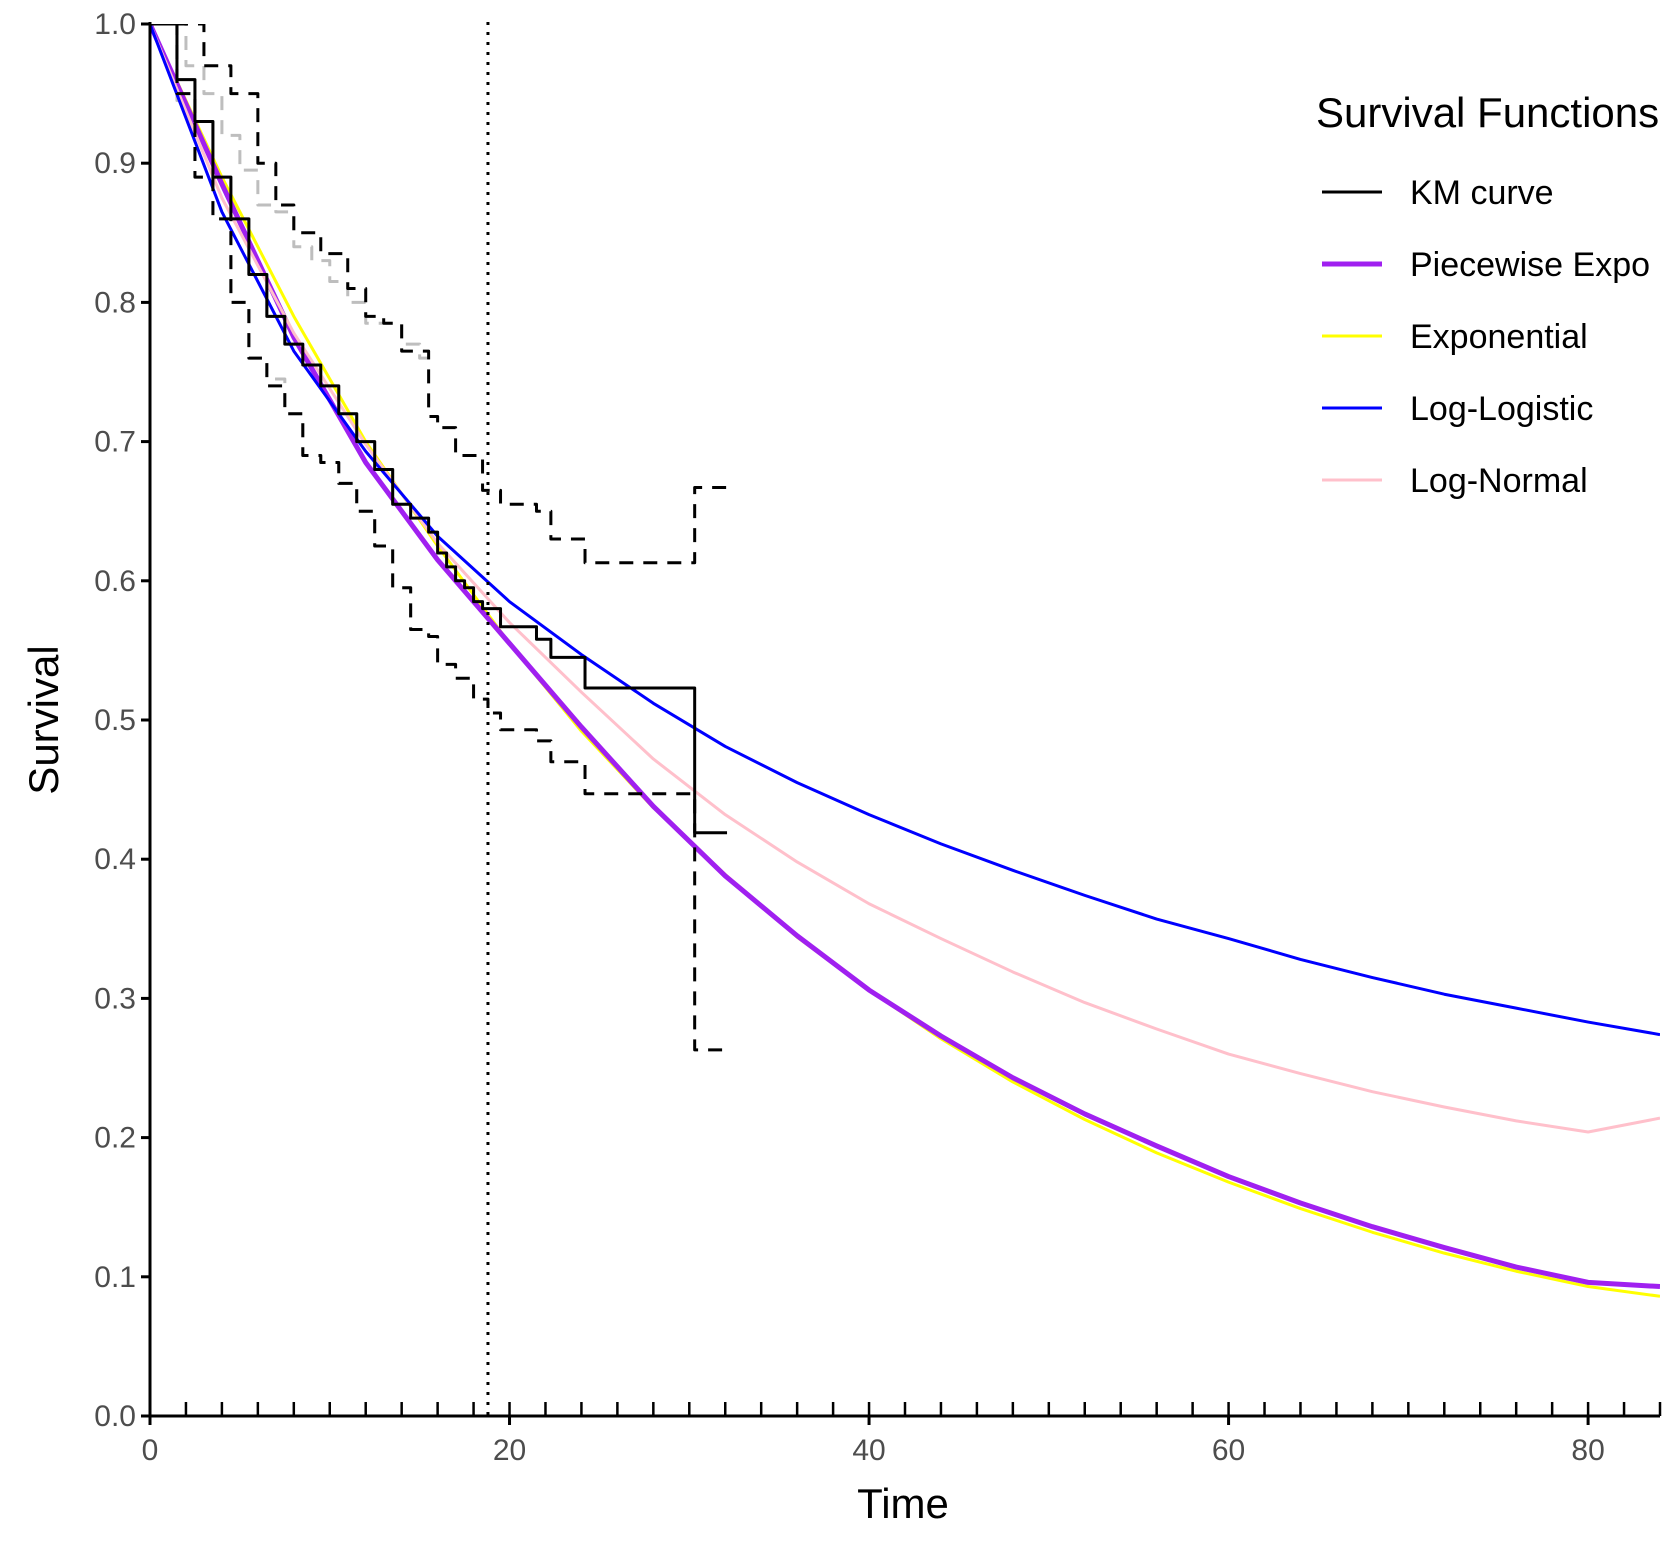  What do you see at coordinates (43, 719) in the screenshot?
I see `y-axis-title: Survival` at bounding box center [43, 719].